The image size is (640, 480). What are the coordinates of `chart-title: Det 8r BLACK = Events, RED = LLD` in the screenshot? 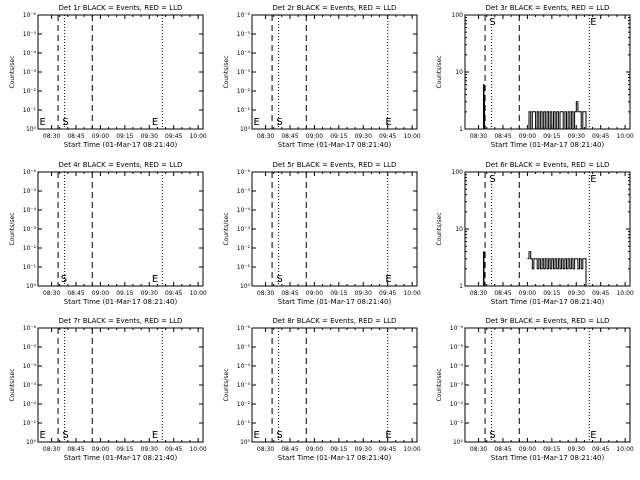 It's located at (335, 321).